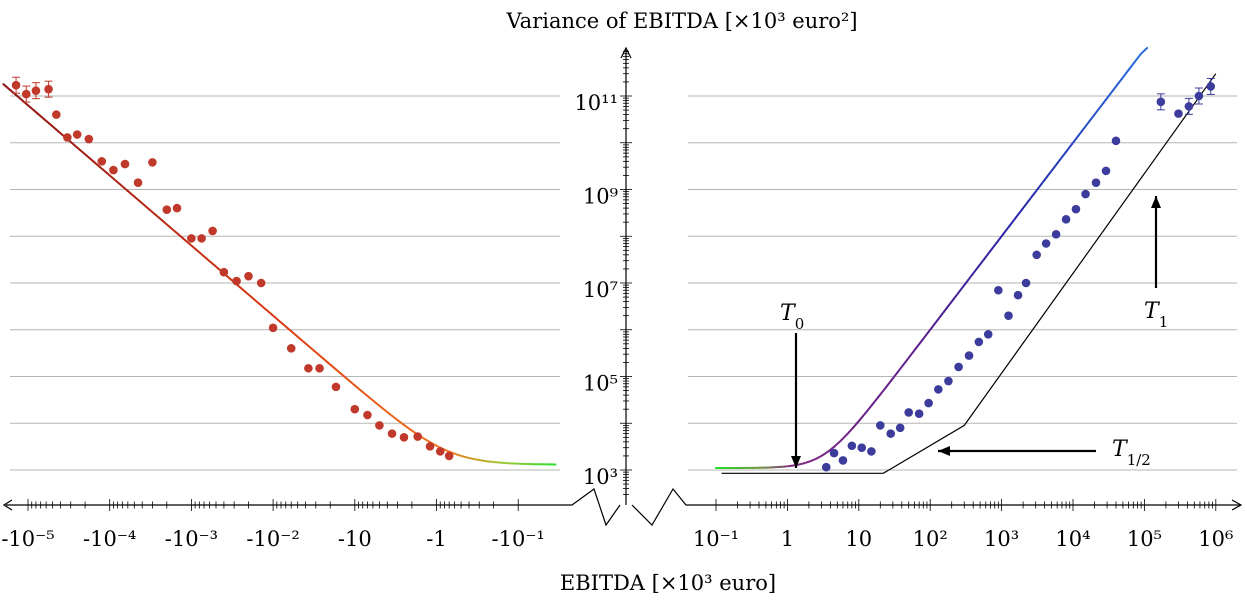 The image size is (1247, 605). I want to click on x-tick-label: -10, so click(355, 539).